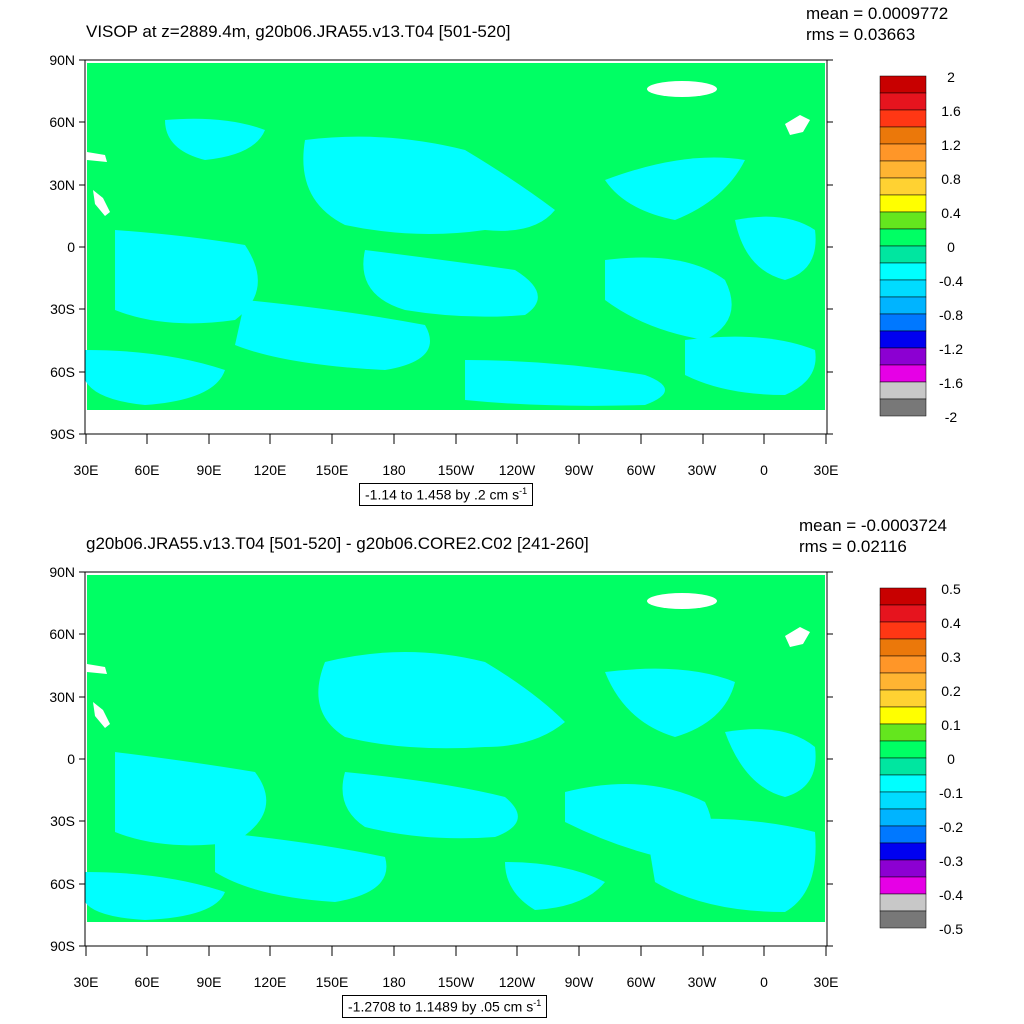 The image size is (1024, 1024). Describe the element at coordinates (873, 525) in the screenshot. I see `mean-label: mean = -0.0003724` at that location.